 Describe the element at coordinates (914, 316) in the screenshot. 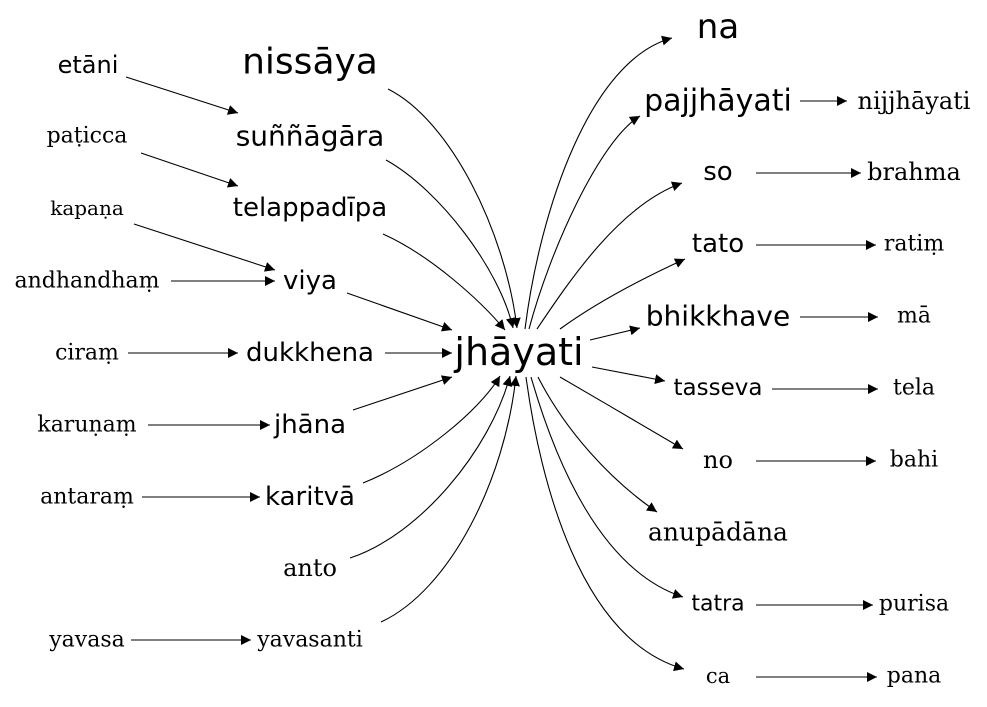

I see `node-ma: mā` at that location.